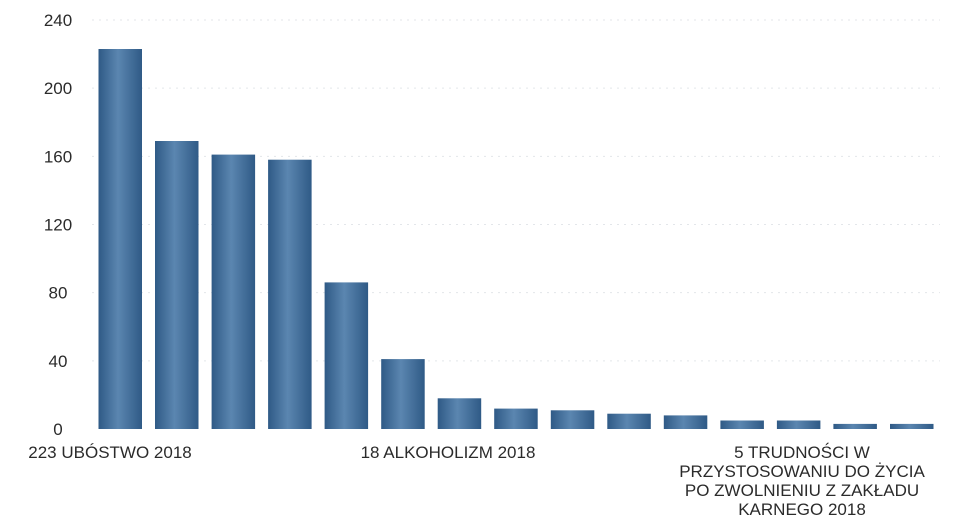 The image size is (959, 526). I want to click on y-tick-label: 120, so click(58, 225).